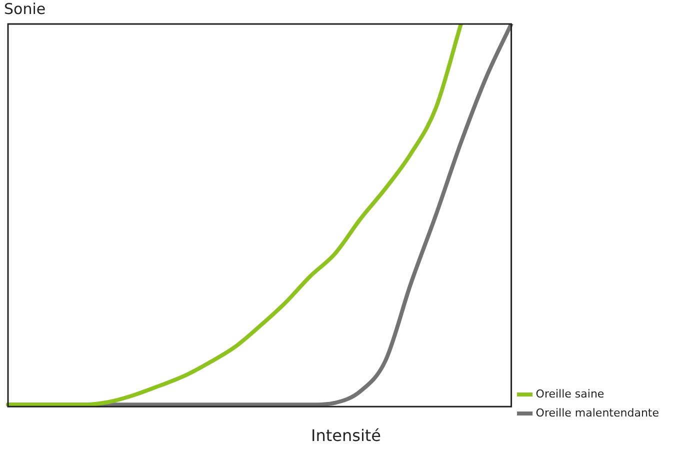  Describe the element at coordinates (598, 413) in the screenshot. I see `legend-label: Oreille malentendante` at that location.